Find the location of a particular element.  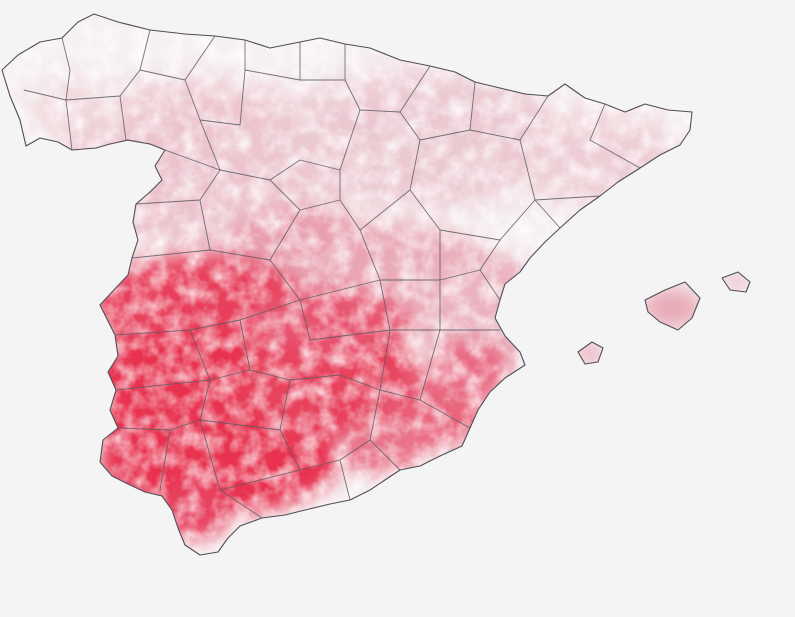

menorca is located at coordinates (736, 282).